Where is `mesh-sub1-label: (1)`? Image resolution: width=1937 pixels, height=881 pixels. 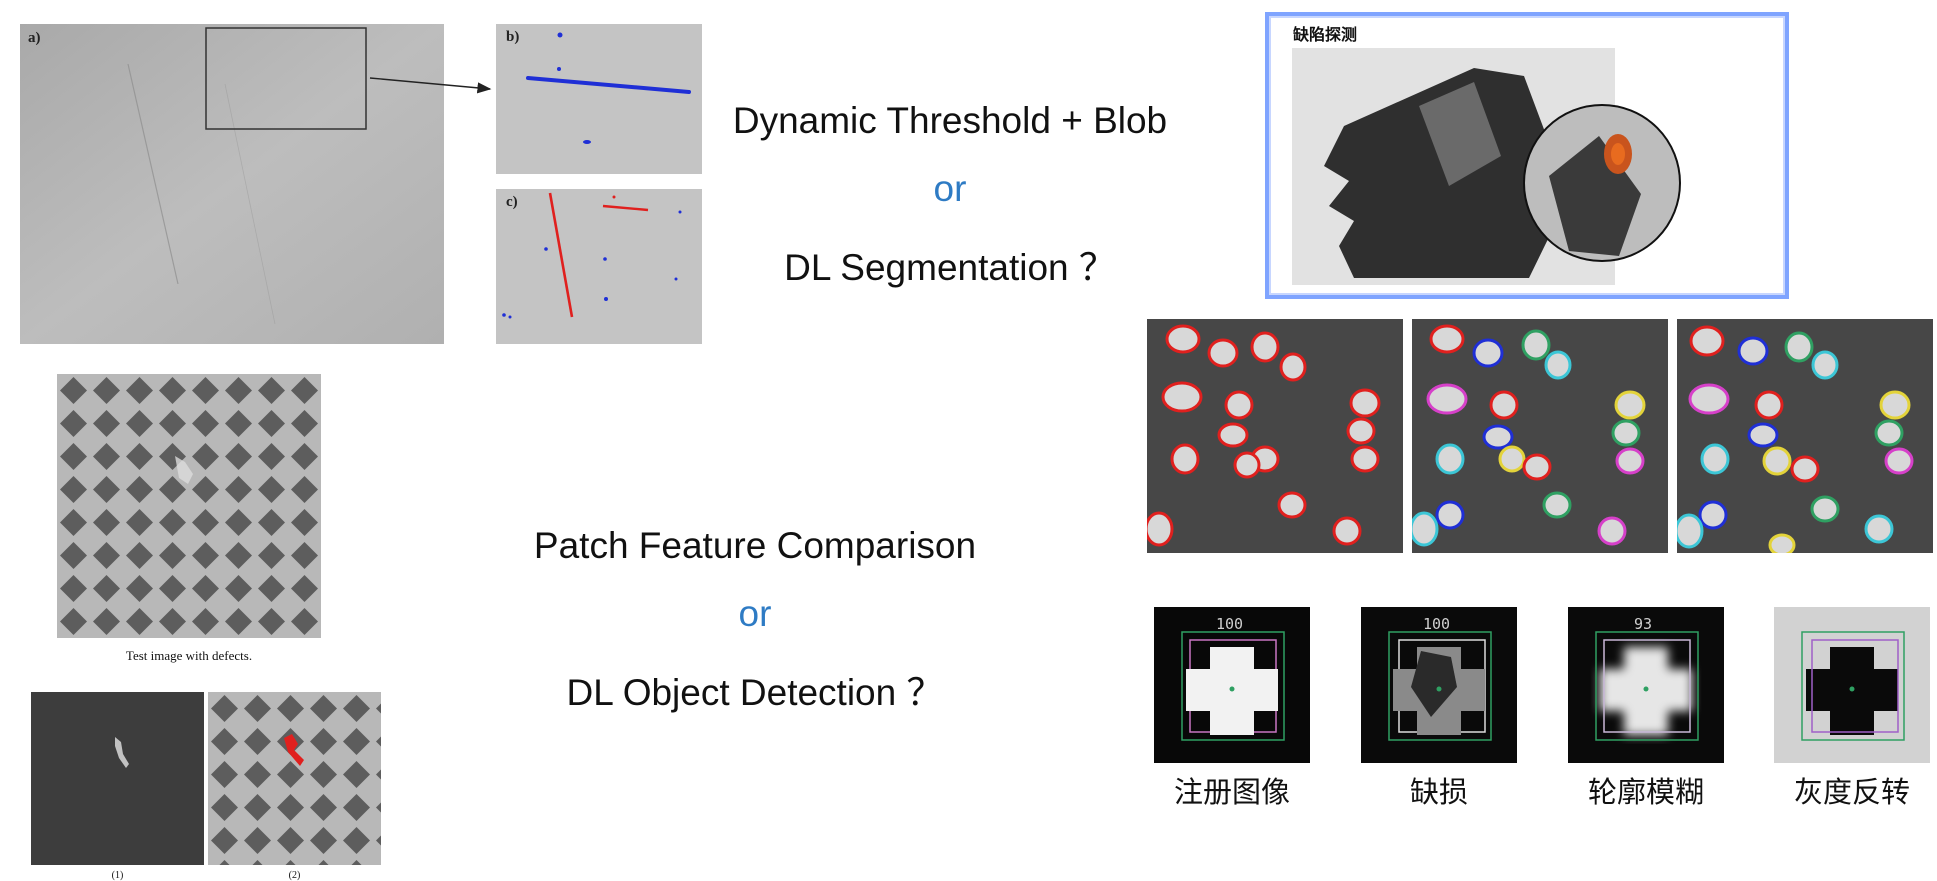
mesh-sub1-label: (1) is located at coordinates (117, 875).